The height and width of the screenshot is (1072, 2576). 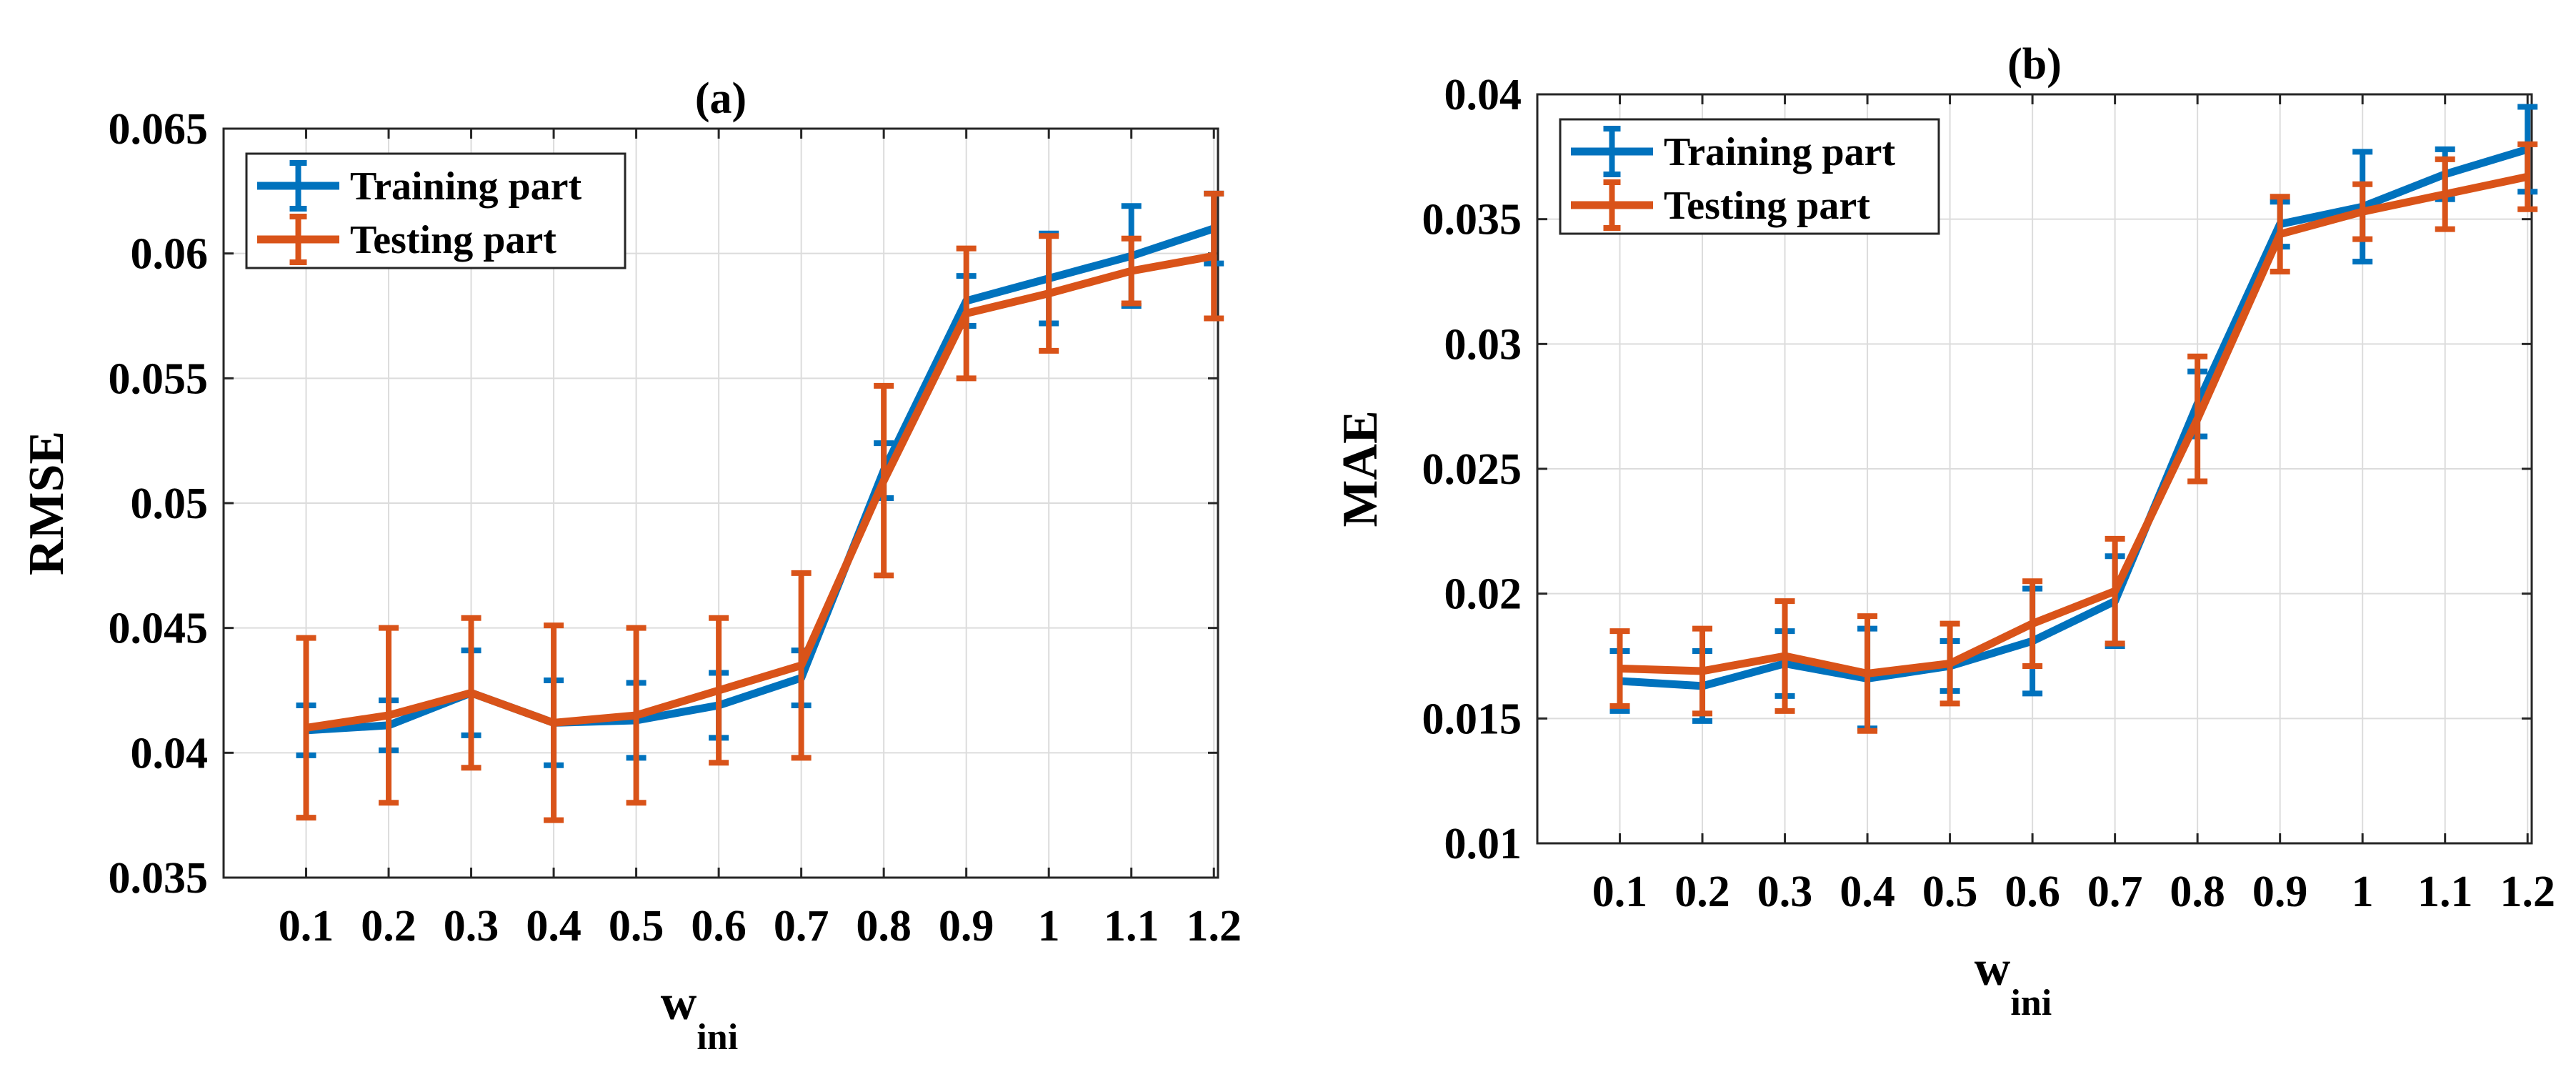 What do you see at coordinates (159, 129) in the screenshot?
I see `y-tick-label: 0.065` at bounding box center [159, 129].